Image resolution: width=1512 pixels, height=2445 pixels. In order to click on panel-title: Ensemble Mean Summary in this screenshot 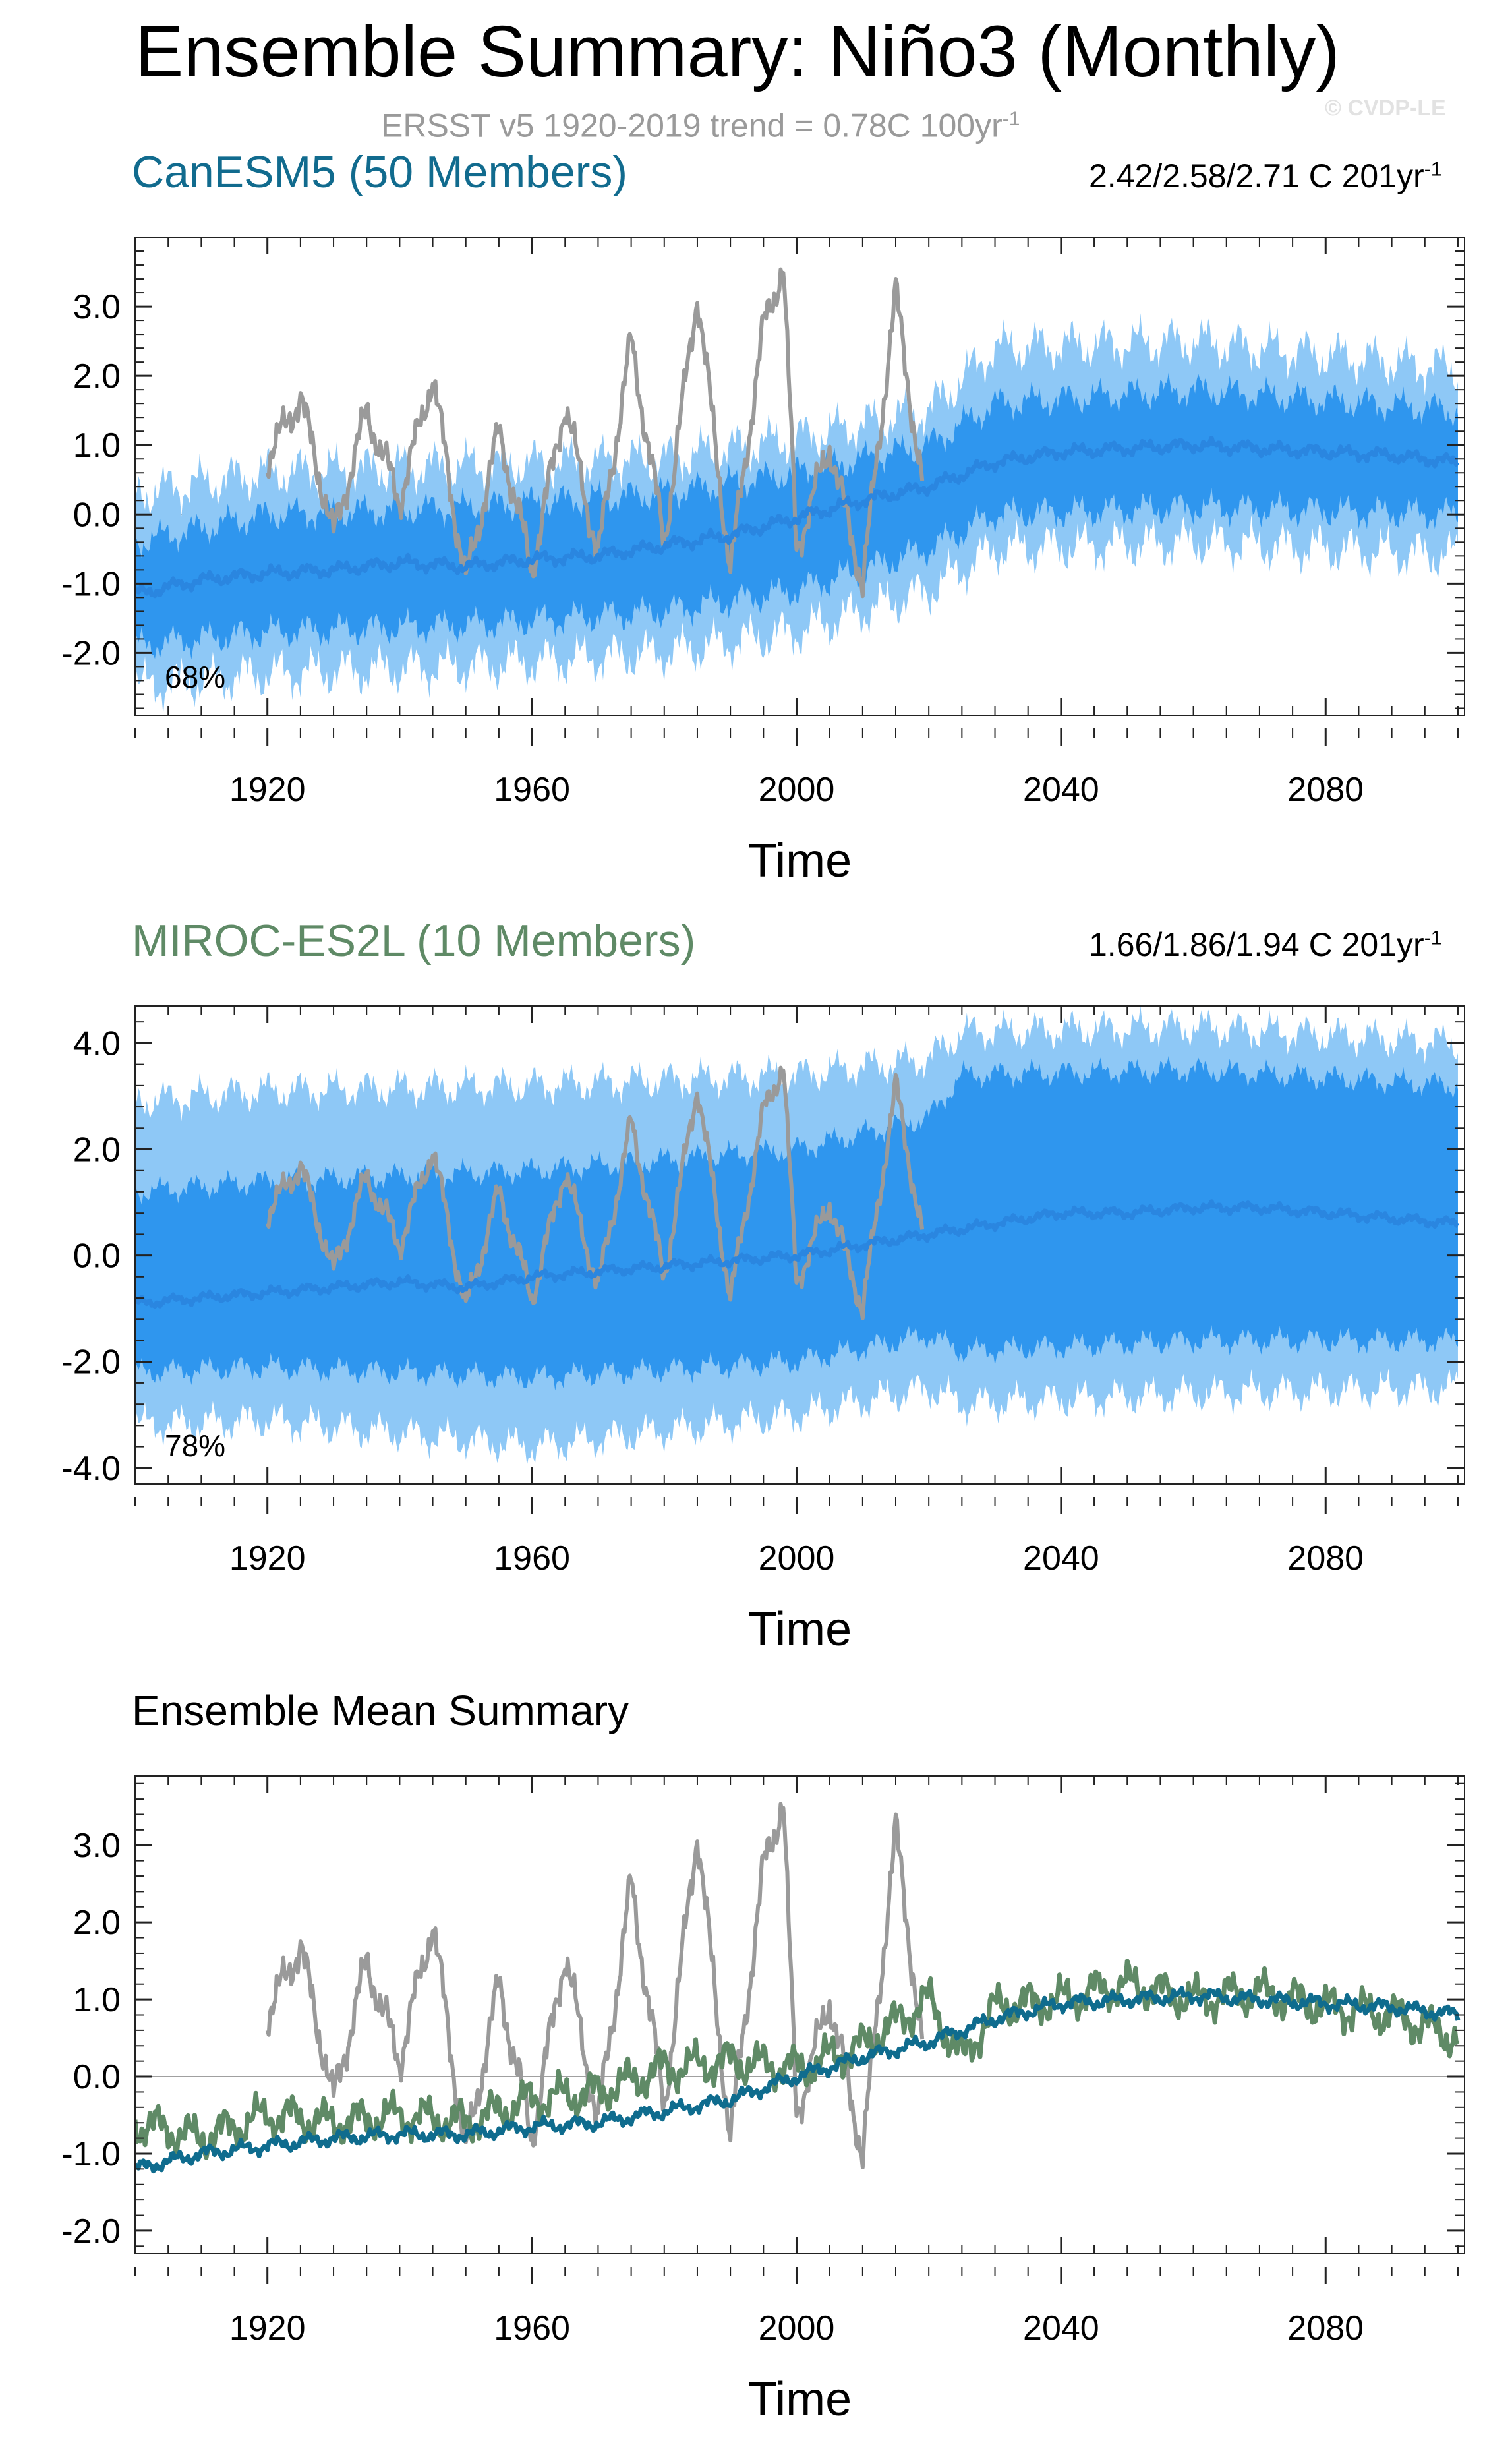, I will do `click(380, 1710)`.